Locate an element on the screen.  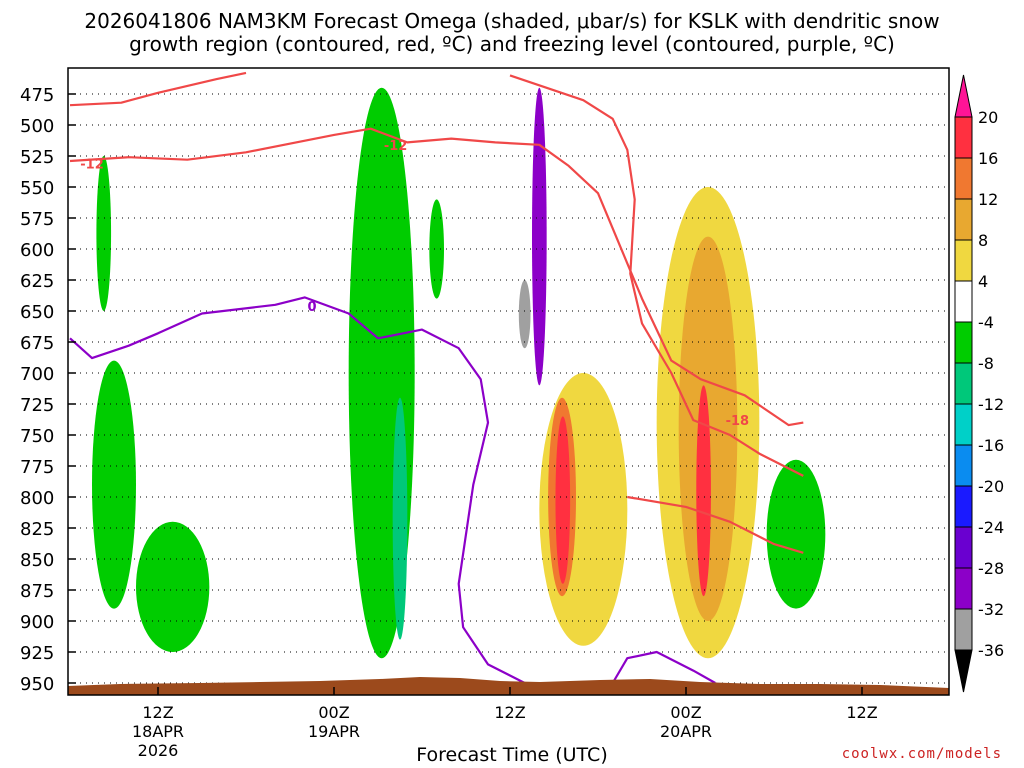
x-tick-date-48: 20APR is located at coordinates (686, 731).